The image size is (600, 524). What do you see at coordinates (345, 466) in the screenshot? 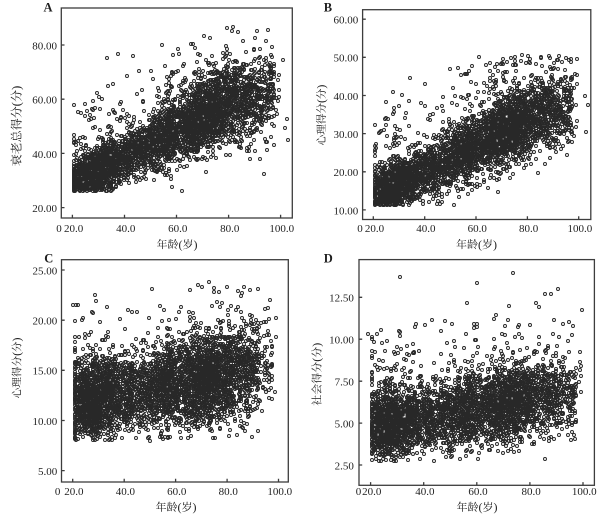
I see `svg-text: 2.50` at bounding box center [345, 466].